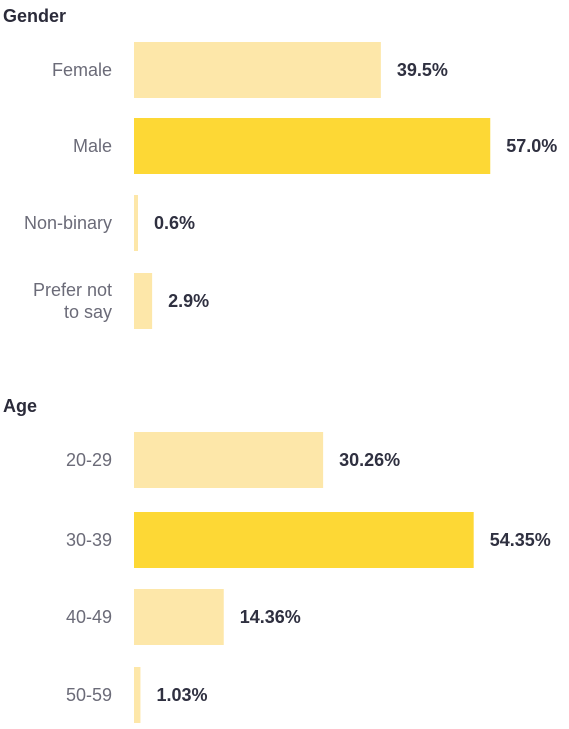 This screenshot has height=729, width=569. I want to click on value-label: 57.0%, so click(531, 146).